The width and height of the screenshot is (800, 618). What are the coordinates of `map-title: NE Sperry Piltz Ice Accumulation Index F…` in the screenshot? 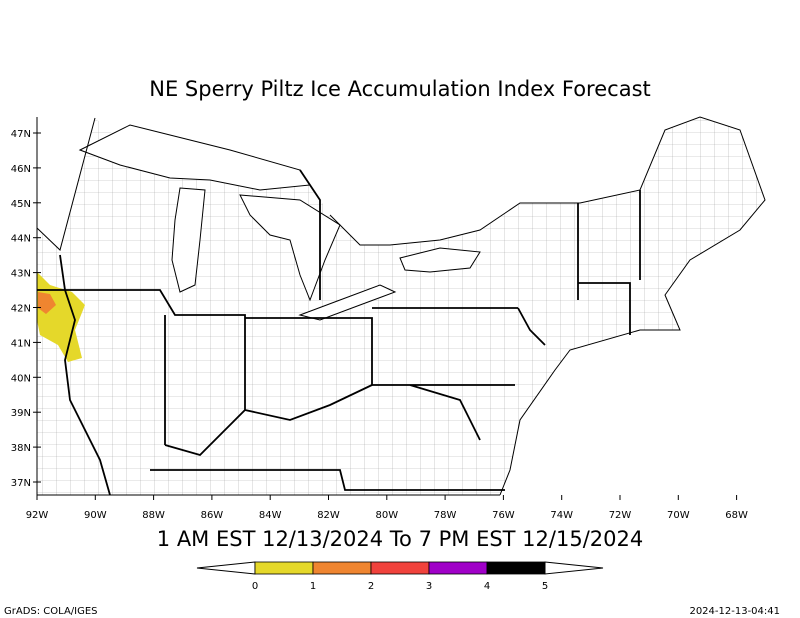 It's located at (400, 89).